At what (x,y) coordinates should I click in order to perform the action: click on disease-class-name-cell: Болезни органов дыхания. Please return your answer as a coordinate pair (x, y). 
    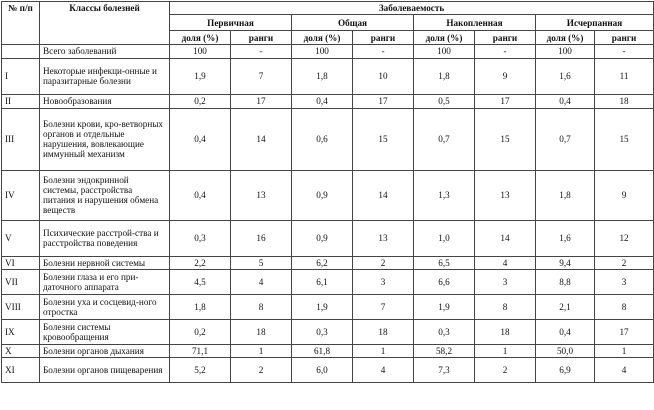
    Looking at the image, I should click on (104, 351).